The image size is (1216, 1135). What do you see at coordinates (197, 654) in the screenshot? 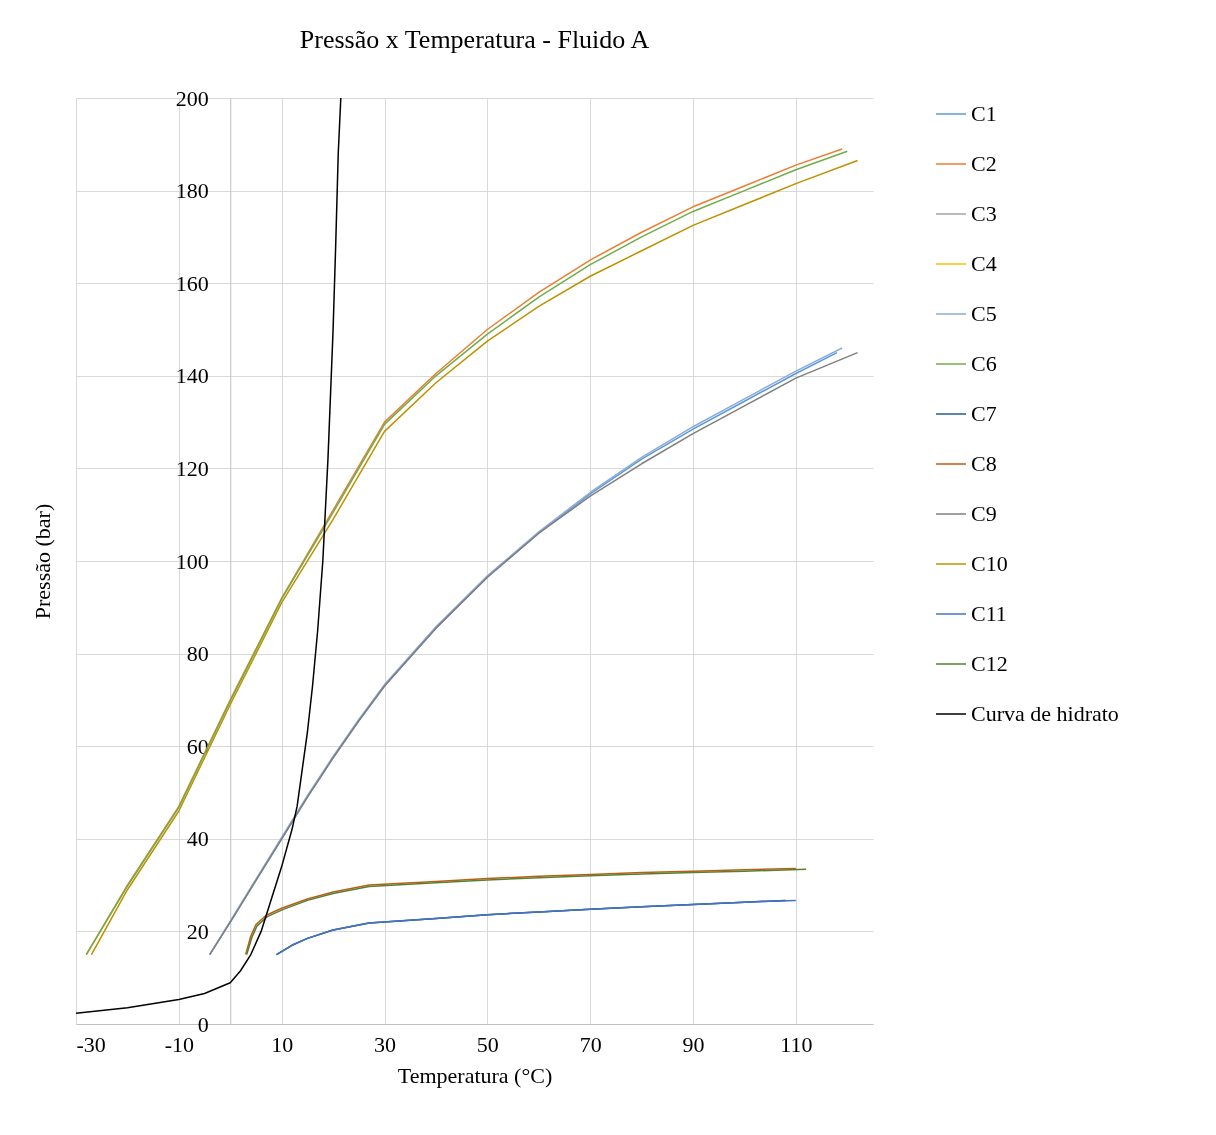
I see `y-tick-label: 80` at bounding box center [197, 654].